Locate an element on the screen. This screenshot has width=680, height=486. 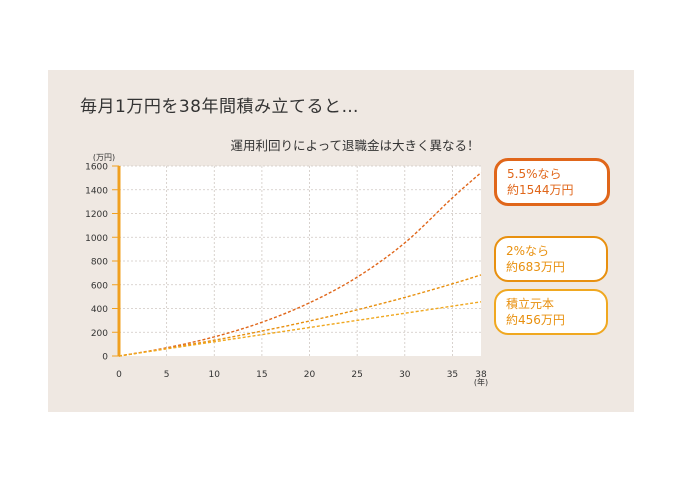
x-tick-label: 30 is located at coordinates (405, 375).